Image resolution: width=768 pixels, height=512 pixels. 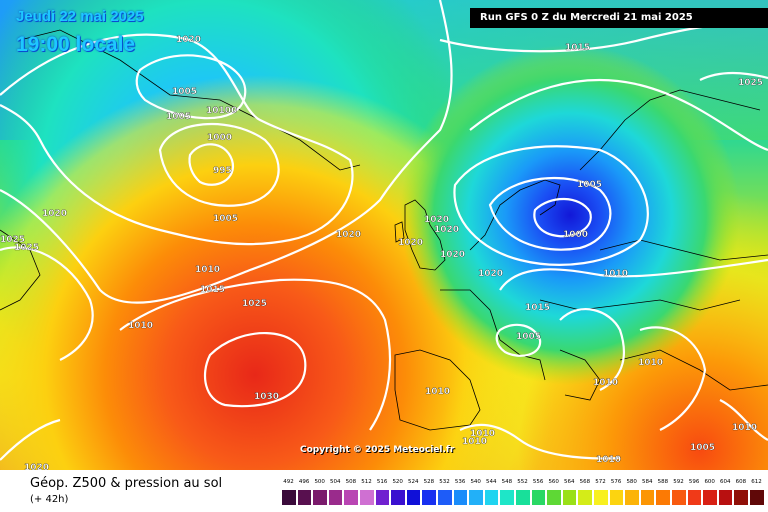 I want to click on scale-tick-label: 552, so click(x=522, y=482).